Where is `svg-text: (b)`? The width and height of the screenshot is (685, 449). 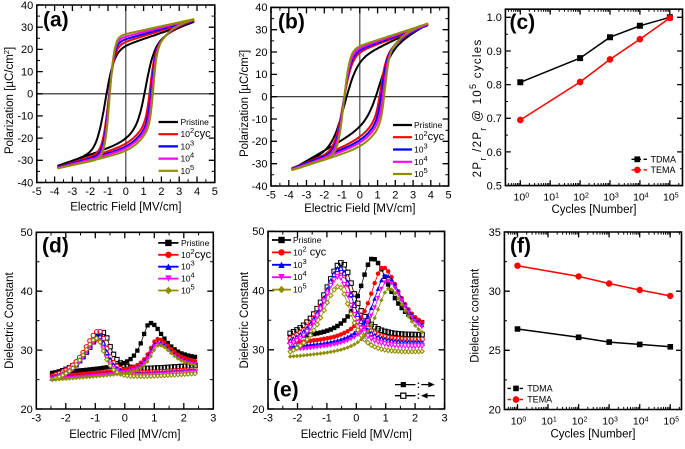 svg-text: (b) is located at coordinates (291, 22).